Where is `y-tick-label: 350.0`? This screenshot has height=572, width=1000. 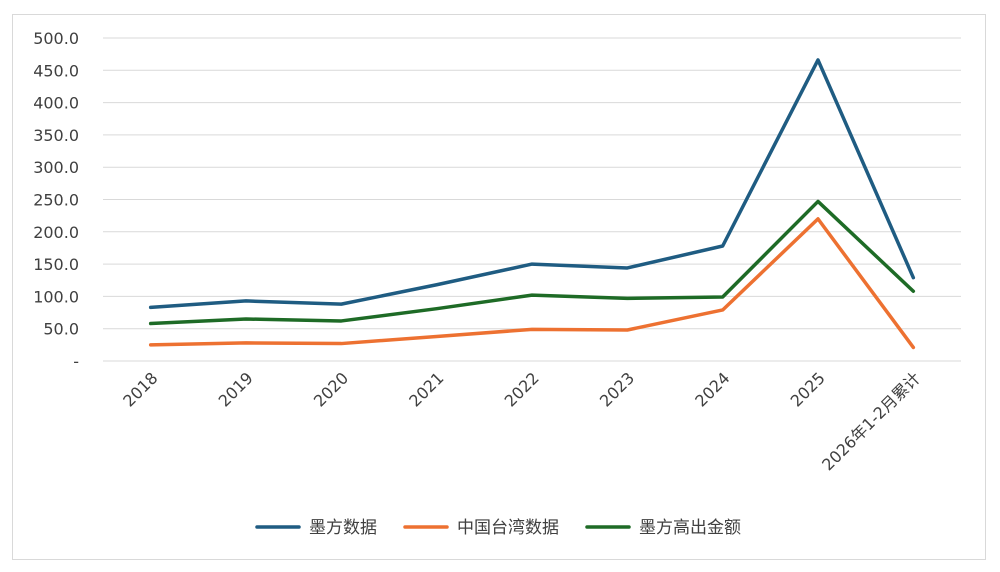
y-tick-label: 350.0 is located at coordinates (56, 135).